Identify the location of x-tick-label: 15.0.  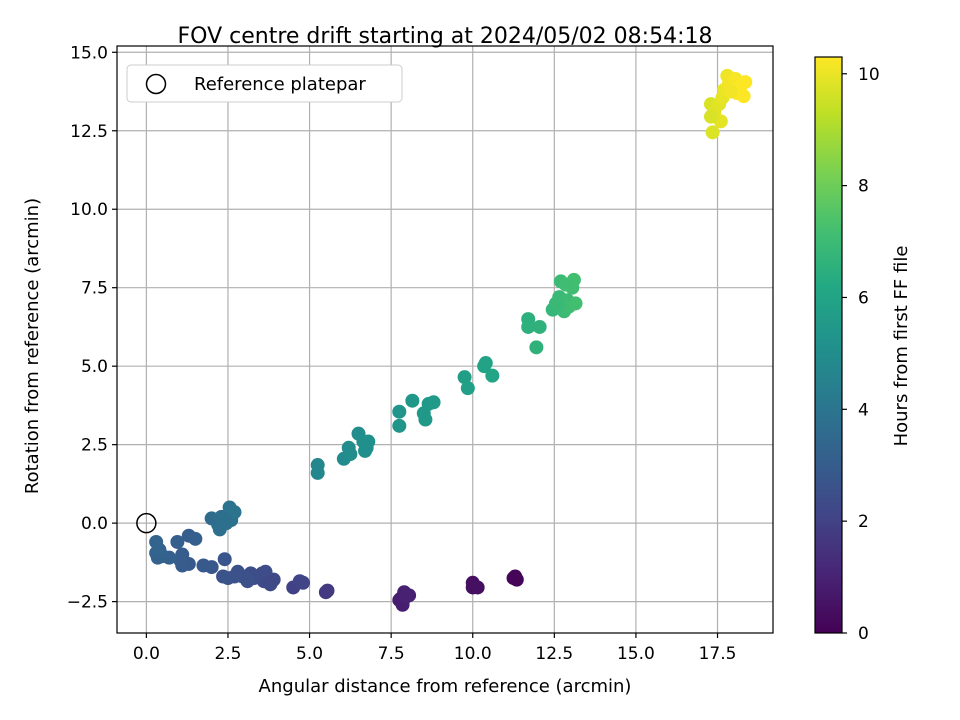
(636, 654).